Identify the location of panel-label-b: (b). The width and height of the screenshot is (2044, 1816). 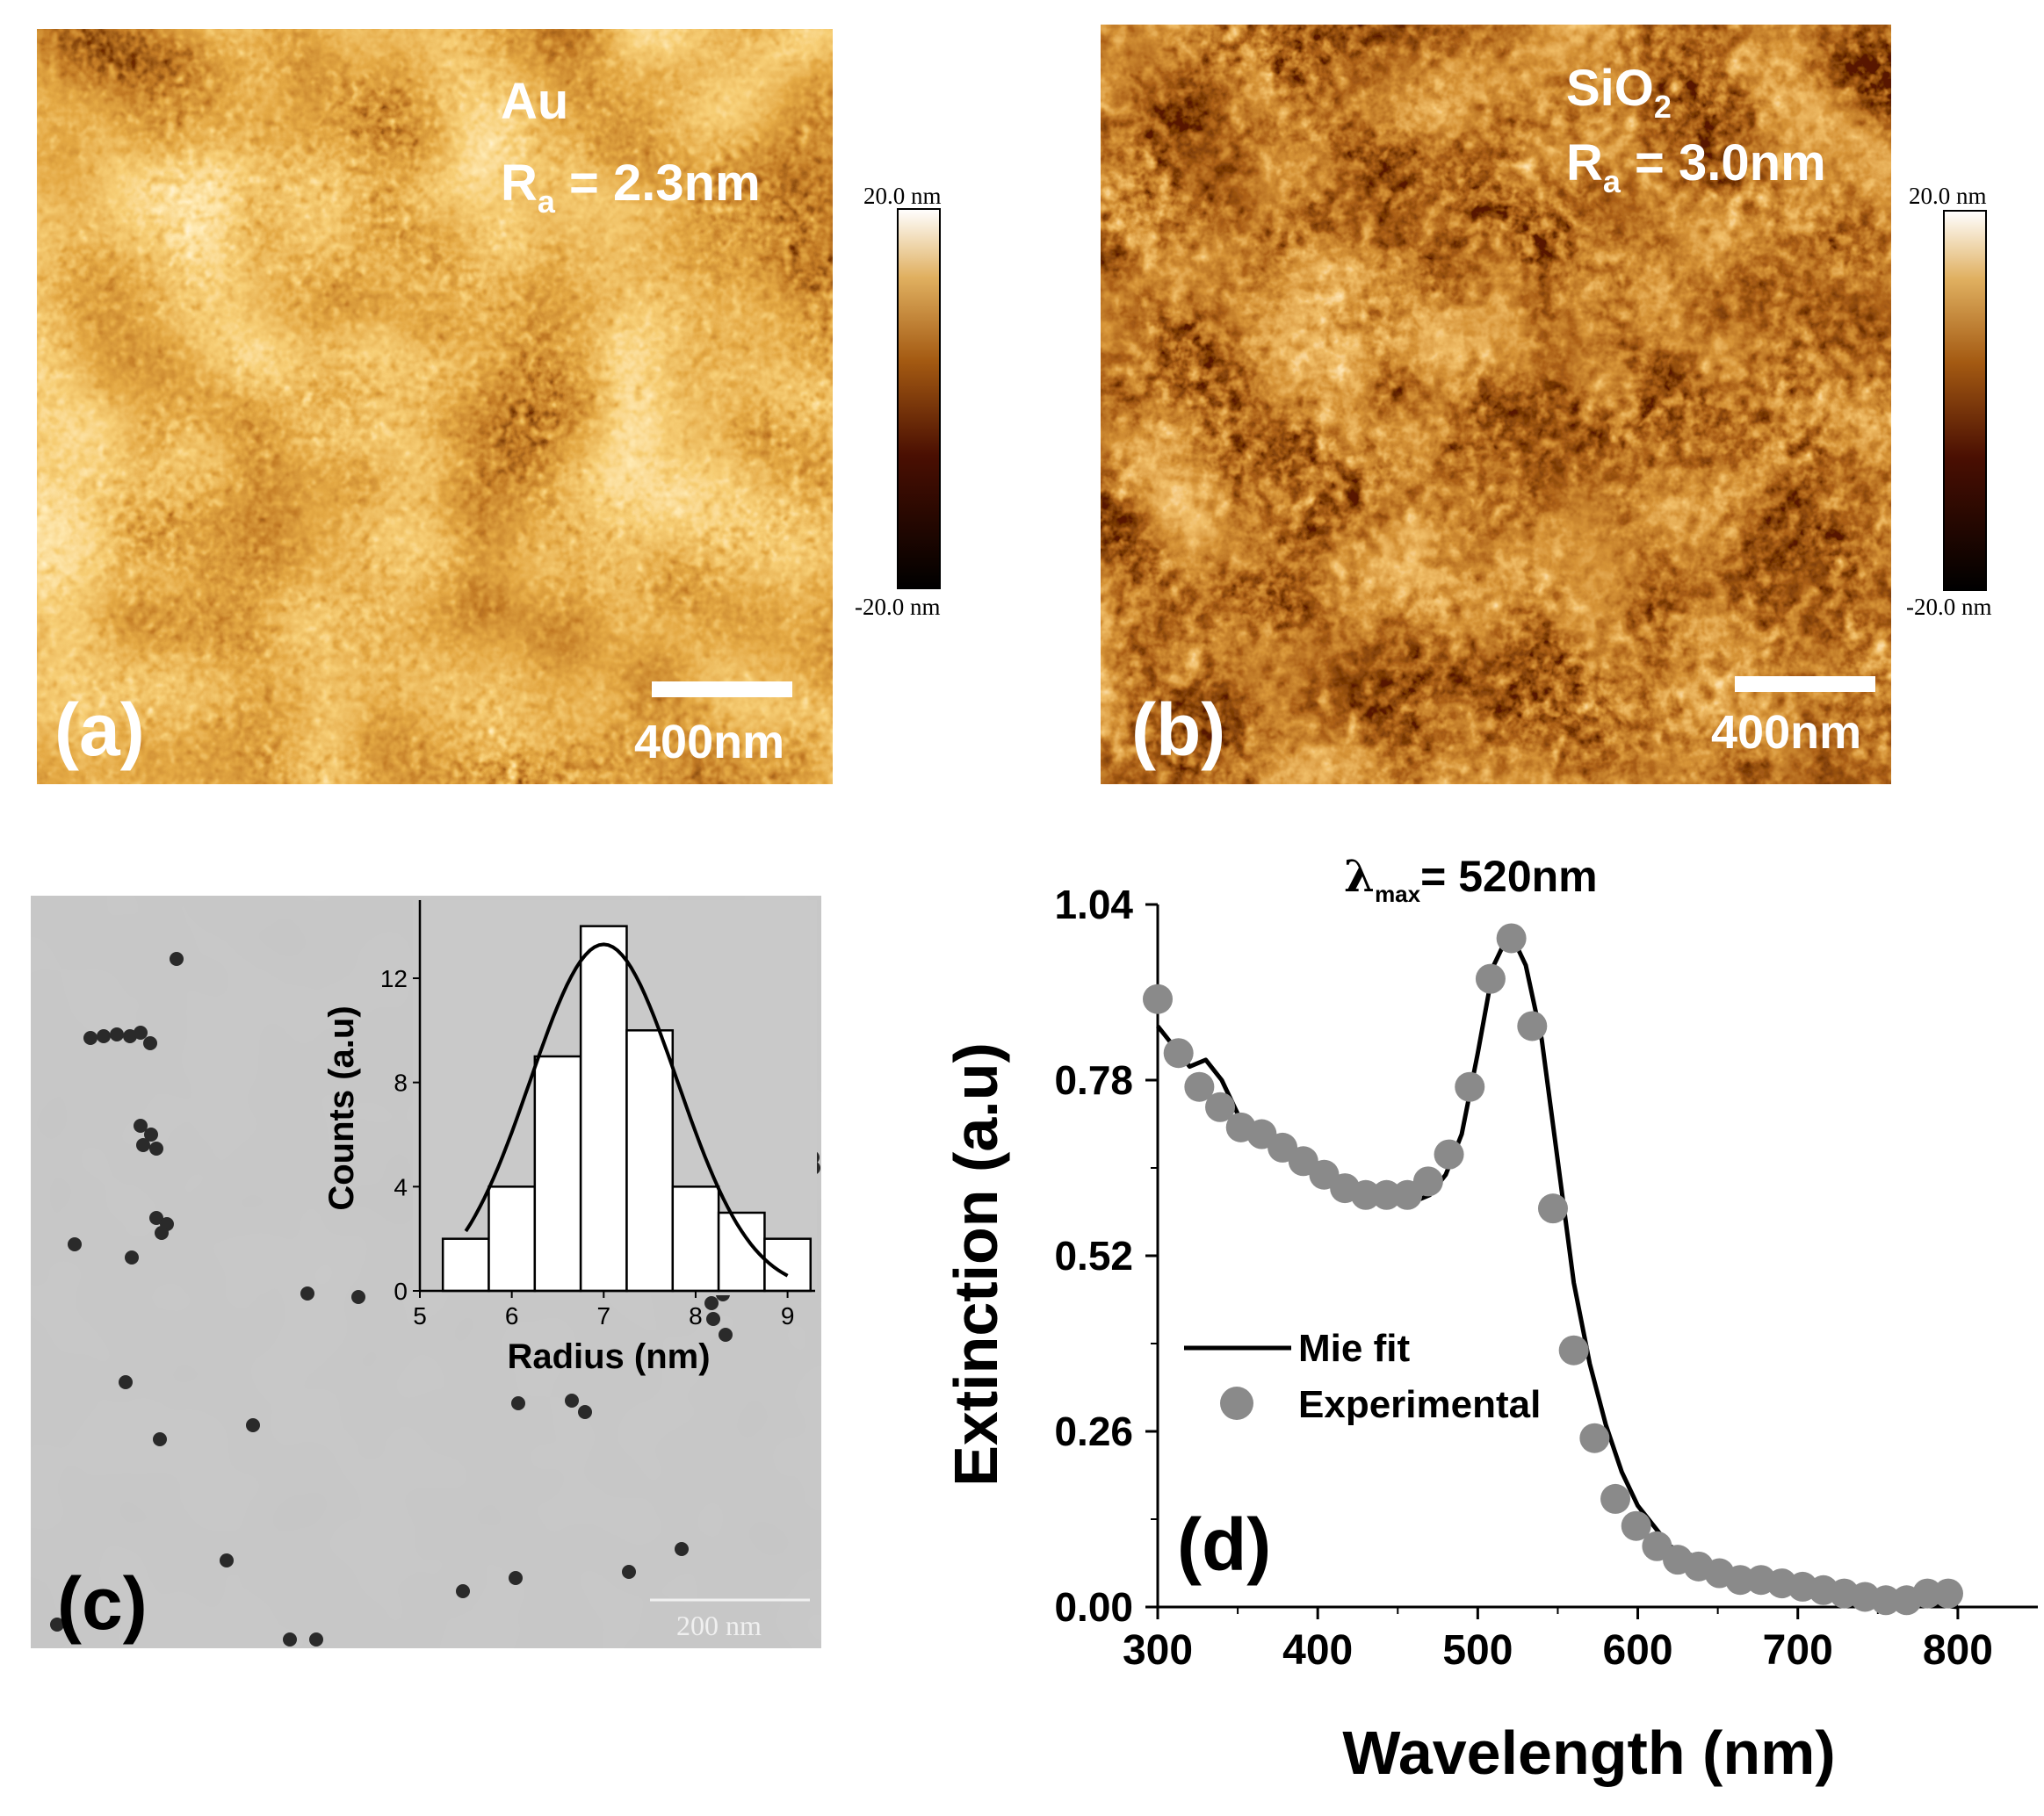
(1178, 729).